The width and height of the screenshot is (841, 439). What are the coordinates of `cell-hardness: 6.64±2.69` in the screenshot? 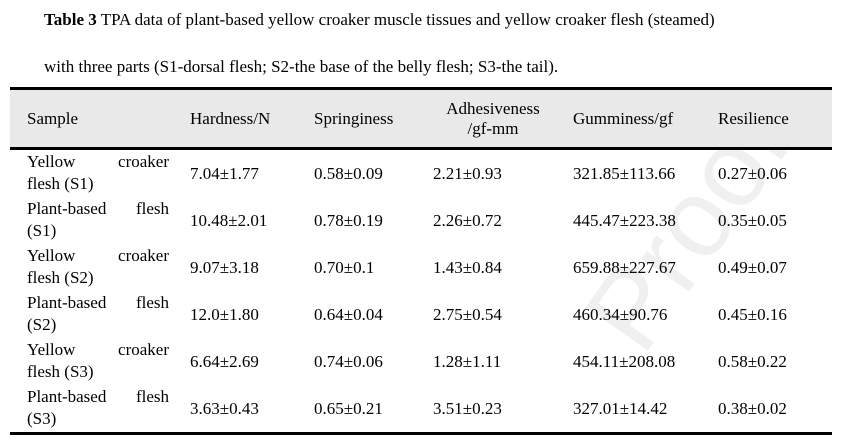 It's located at (224, 361).